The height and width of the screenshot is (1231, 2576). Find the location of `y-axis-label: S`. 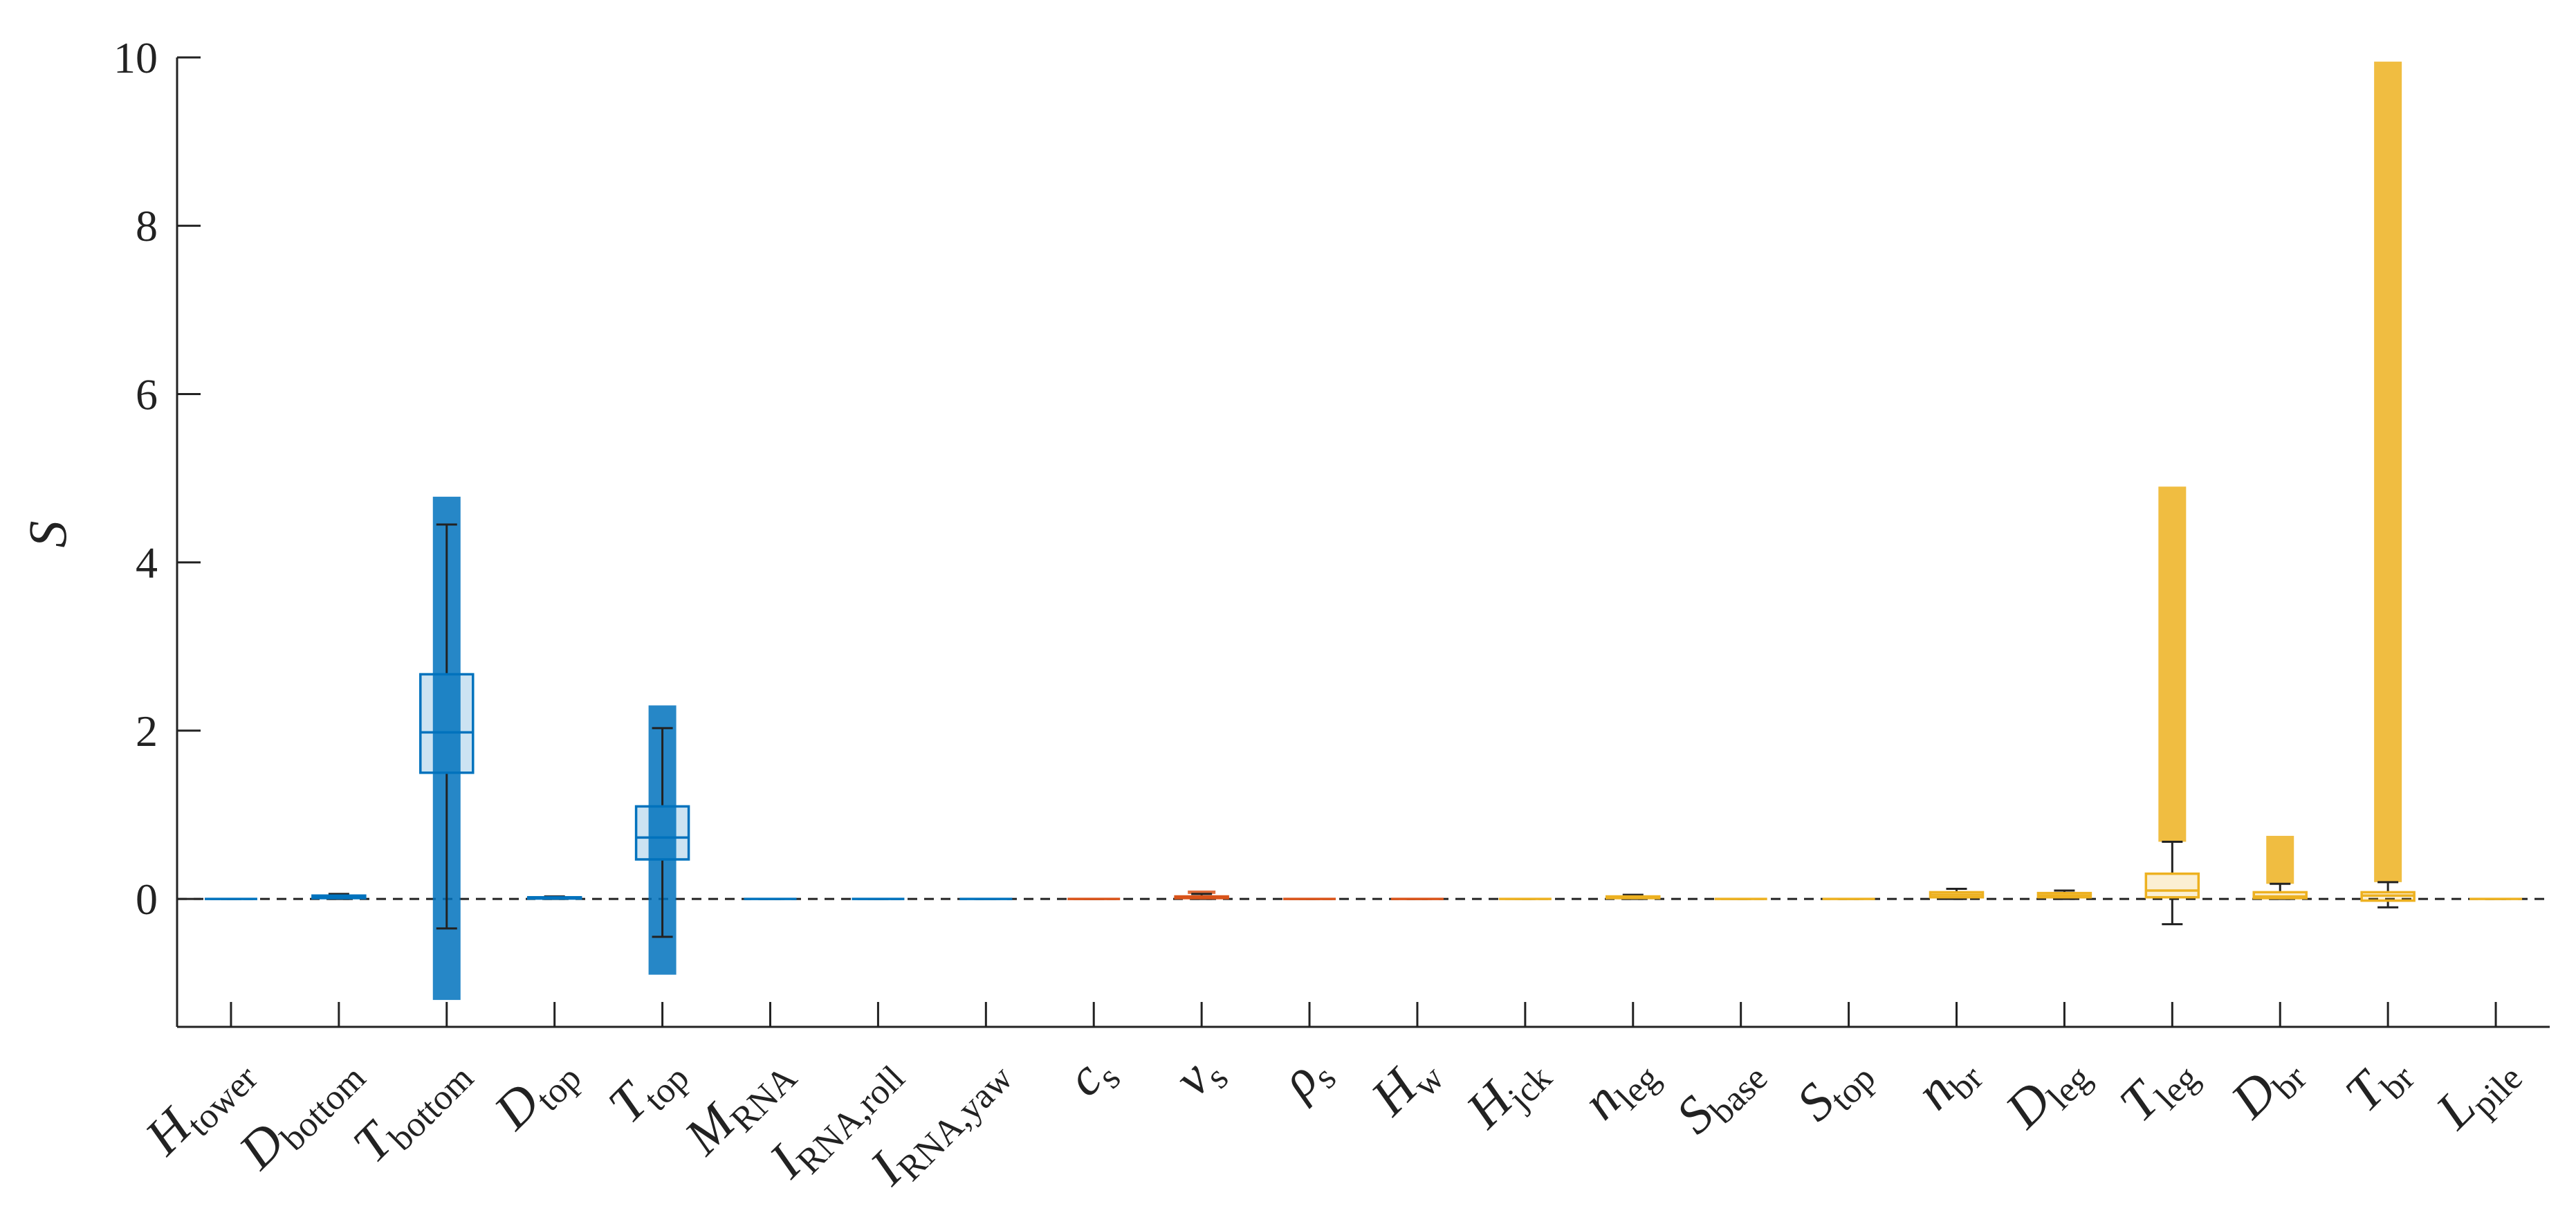

y-axis-label: S is located at coordinates (47, 534).